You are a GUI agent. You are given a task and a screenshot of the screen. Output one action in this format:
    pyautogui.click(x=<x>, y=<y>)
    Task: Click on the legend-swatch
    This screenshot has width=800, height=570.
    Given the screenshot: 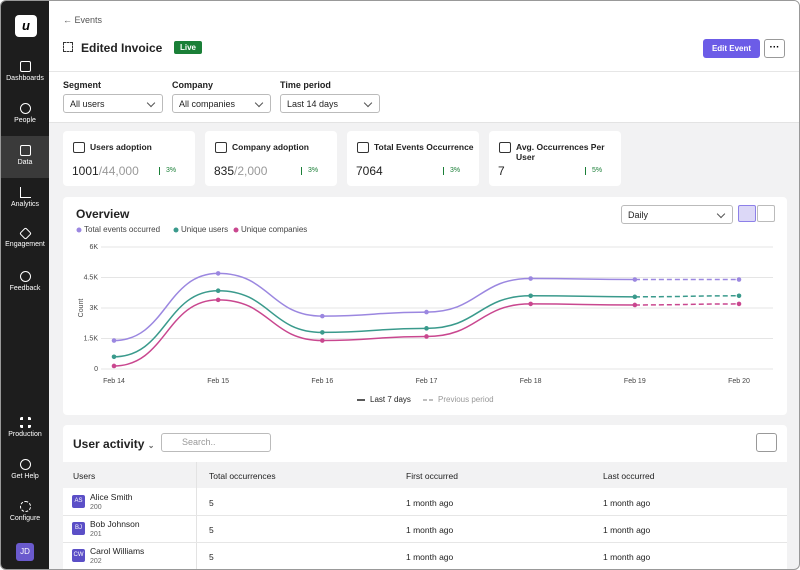 What is the action you would take?
    pyautogui.click(x=79, y=230)
    